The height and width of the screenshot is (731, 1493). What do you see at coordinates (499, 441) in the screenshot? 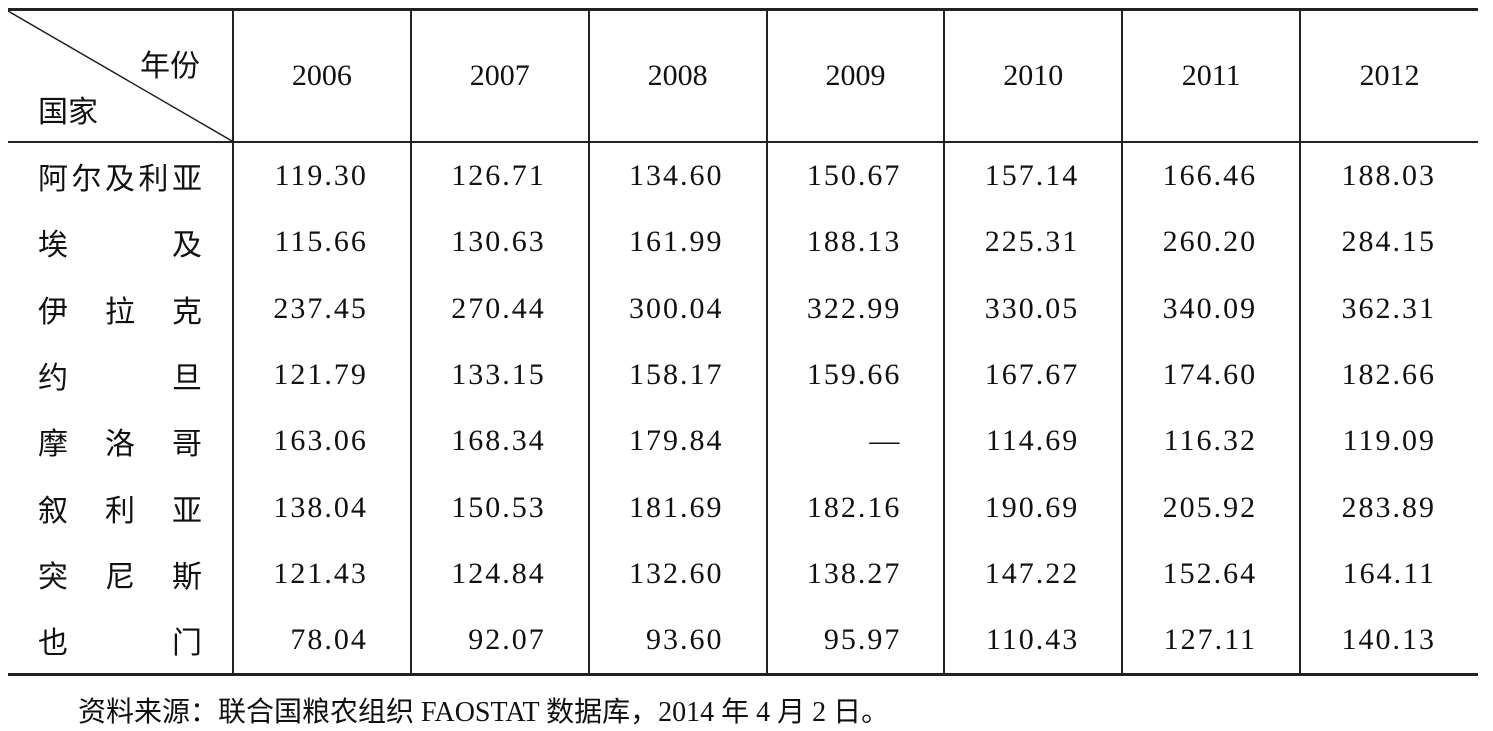
I see `value-cell: 168.34` at bounding box center [499, 441].